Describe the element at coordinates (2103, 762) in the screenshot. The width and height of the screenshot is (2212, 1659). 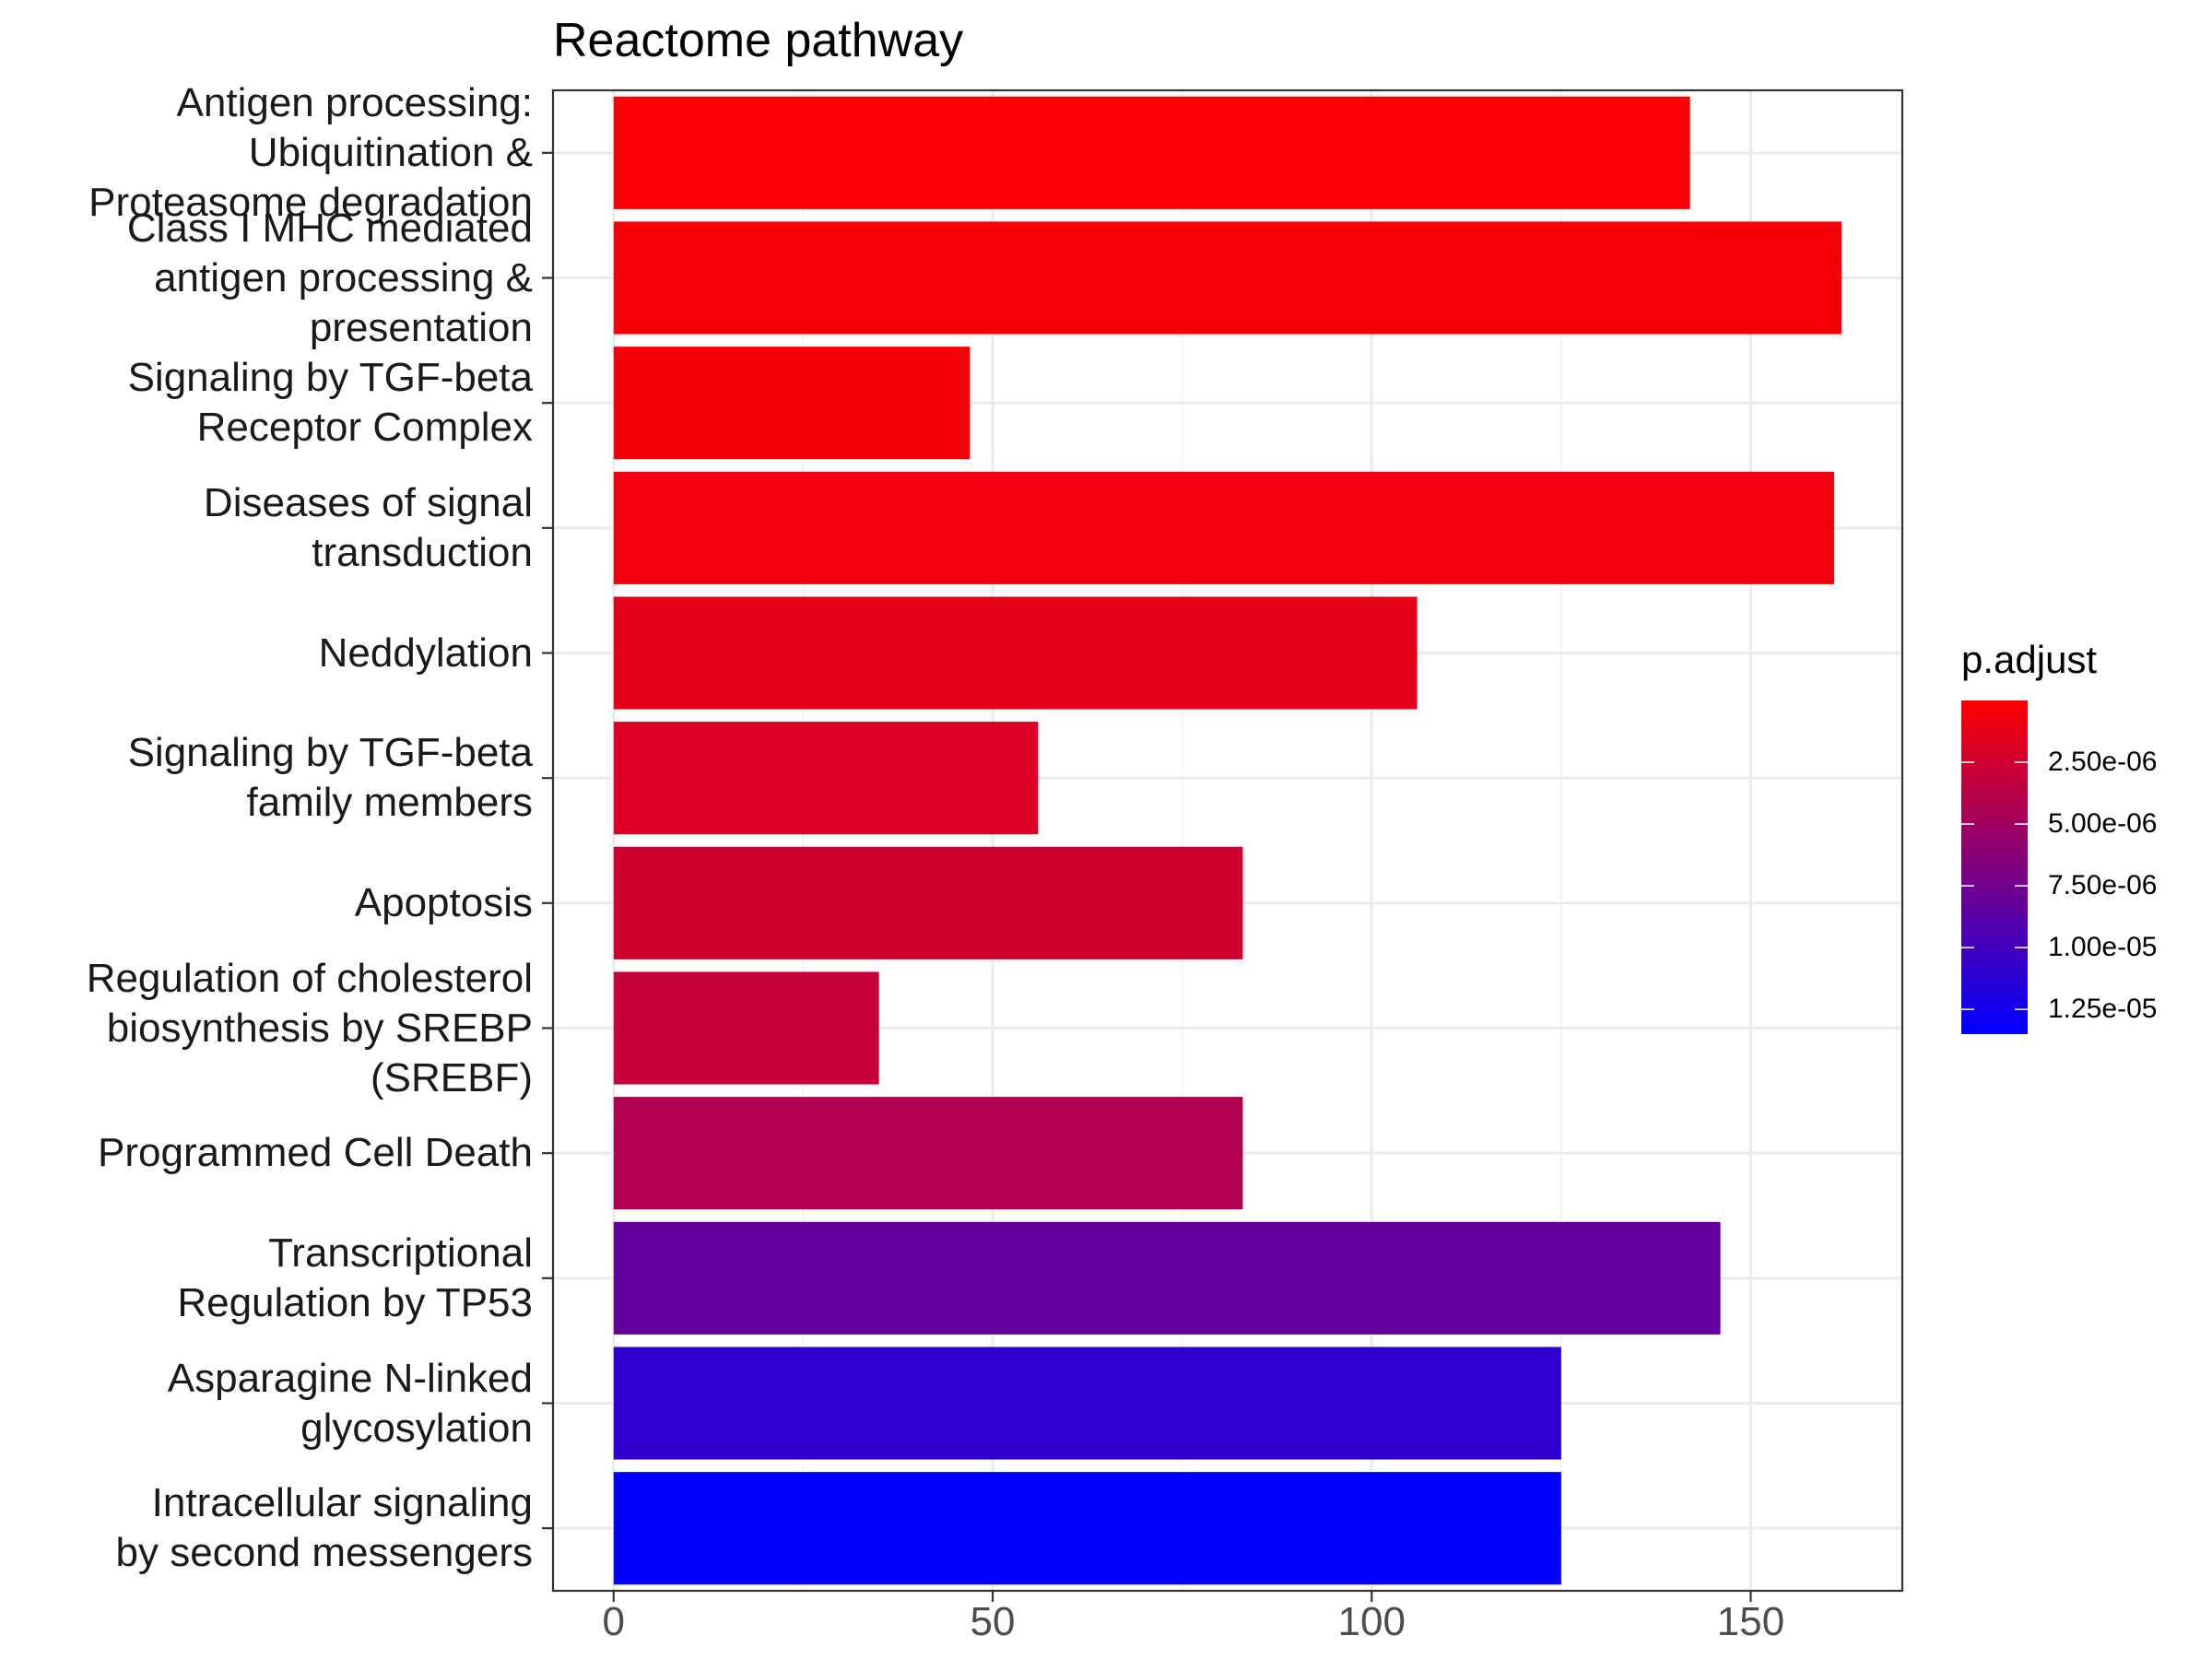
I see `legend-tick-label: 2.50e-06` at that location.